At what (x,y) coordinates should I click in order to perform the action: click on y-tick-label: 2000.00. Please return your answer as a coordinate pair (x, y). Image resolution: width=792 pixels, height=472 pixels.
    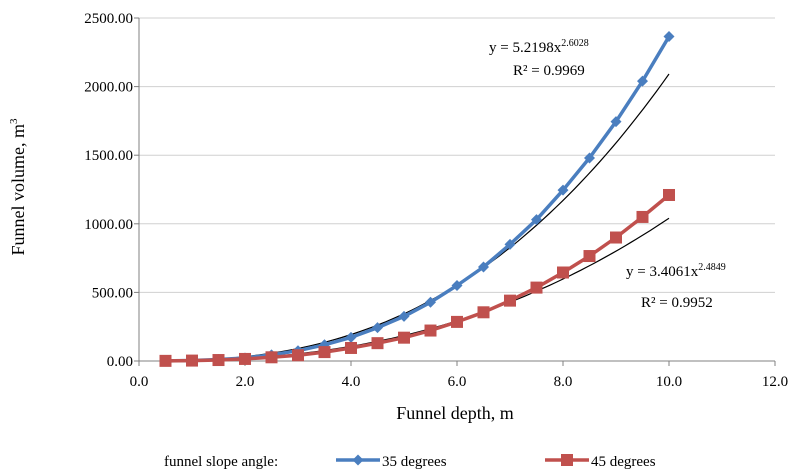
    Looking at the image, I should click on (108, 88).